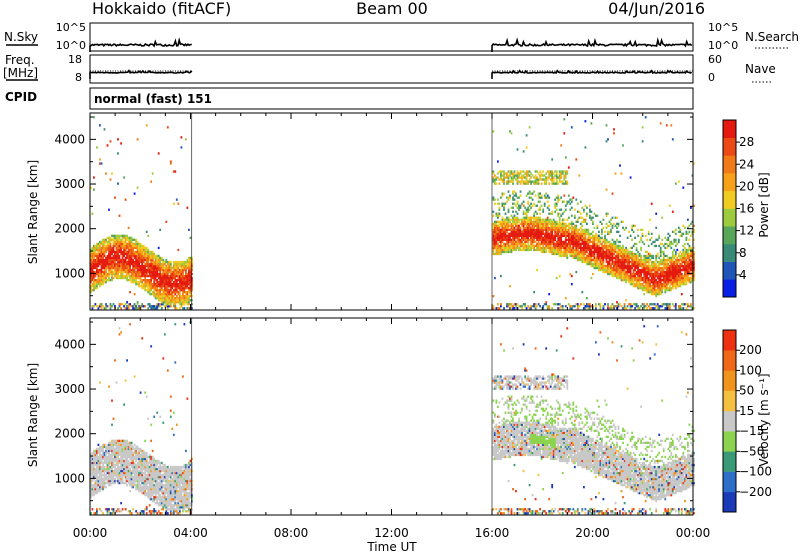 The width and height of the screenshot is (800, 554). Describe the element at coordinates (391, 547) in the screenshot. I see `x-axis-label: Time UT` at that location.